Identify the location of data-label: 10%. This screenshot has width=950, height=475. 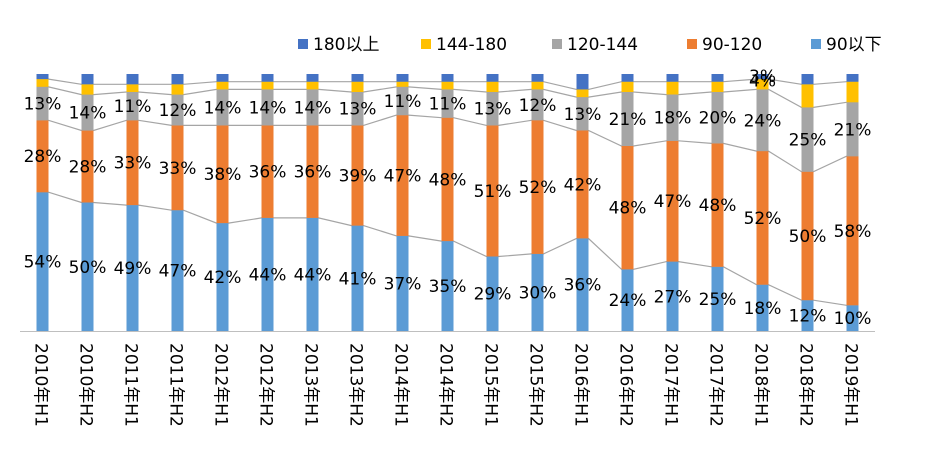
(853, 319).